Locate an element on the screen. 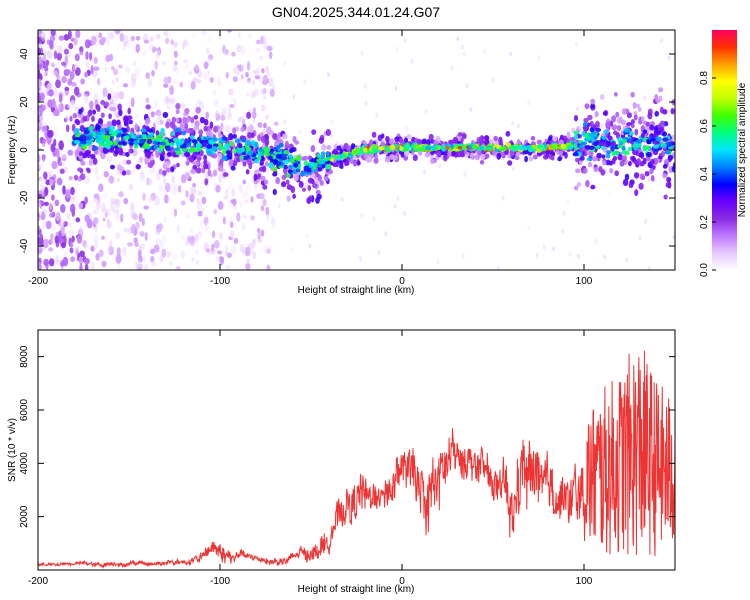 This screenshot has height=600, width=750. snr-x-tick-label: -100 is located at coordinates (220, 581).